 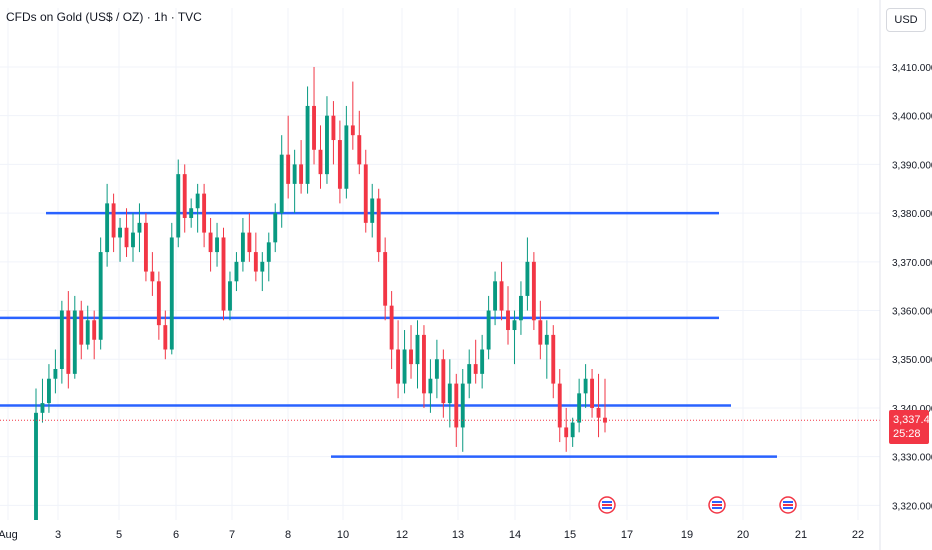 I want to click on candle-countdown: 25:28, so click(x=907, y=434).